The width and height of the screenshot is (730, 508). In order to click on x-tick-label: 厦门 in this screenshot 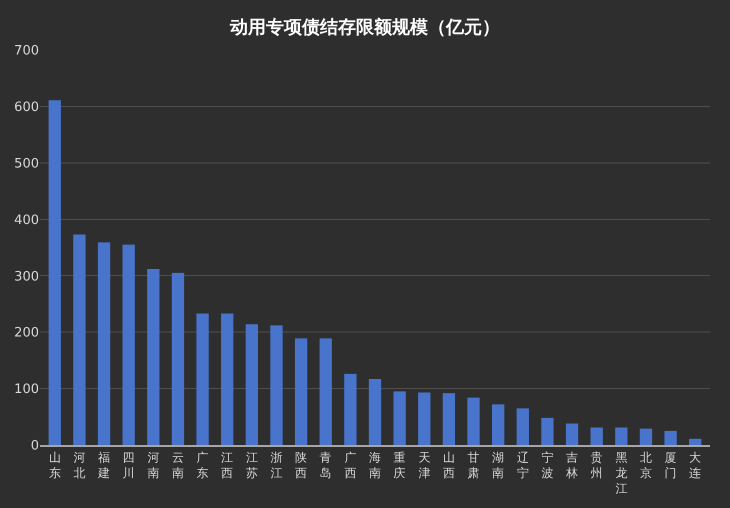, I will do `click(670, 465)`.